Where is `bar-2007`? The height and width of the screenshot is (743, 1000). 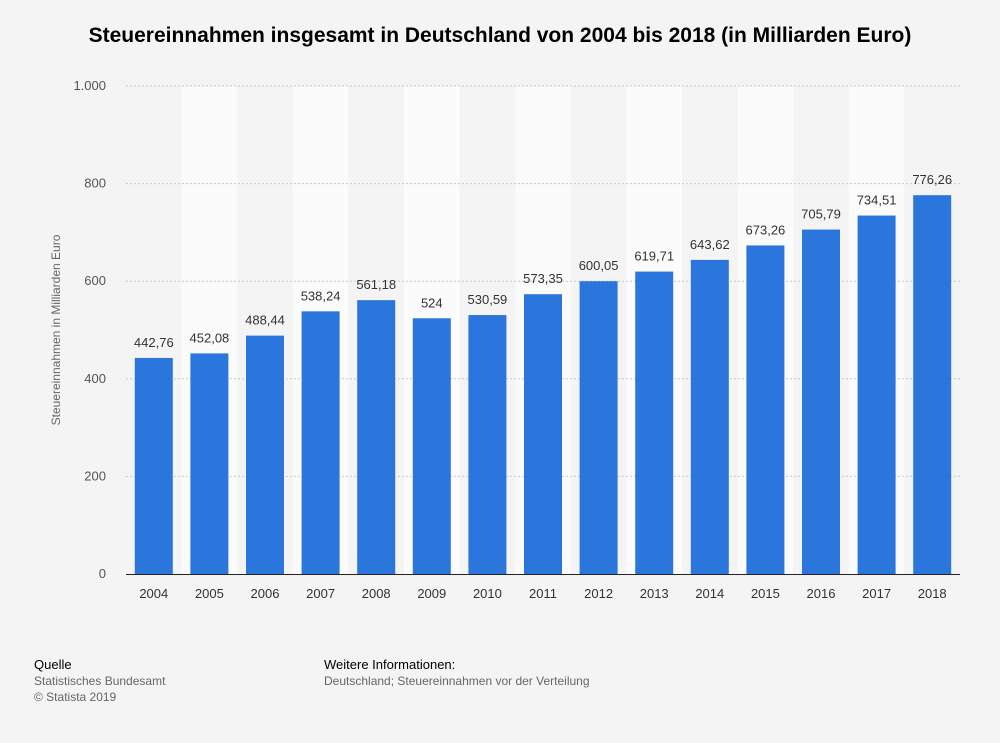 bar-2007 is located at coordinates (320, 442).